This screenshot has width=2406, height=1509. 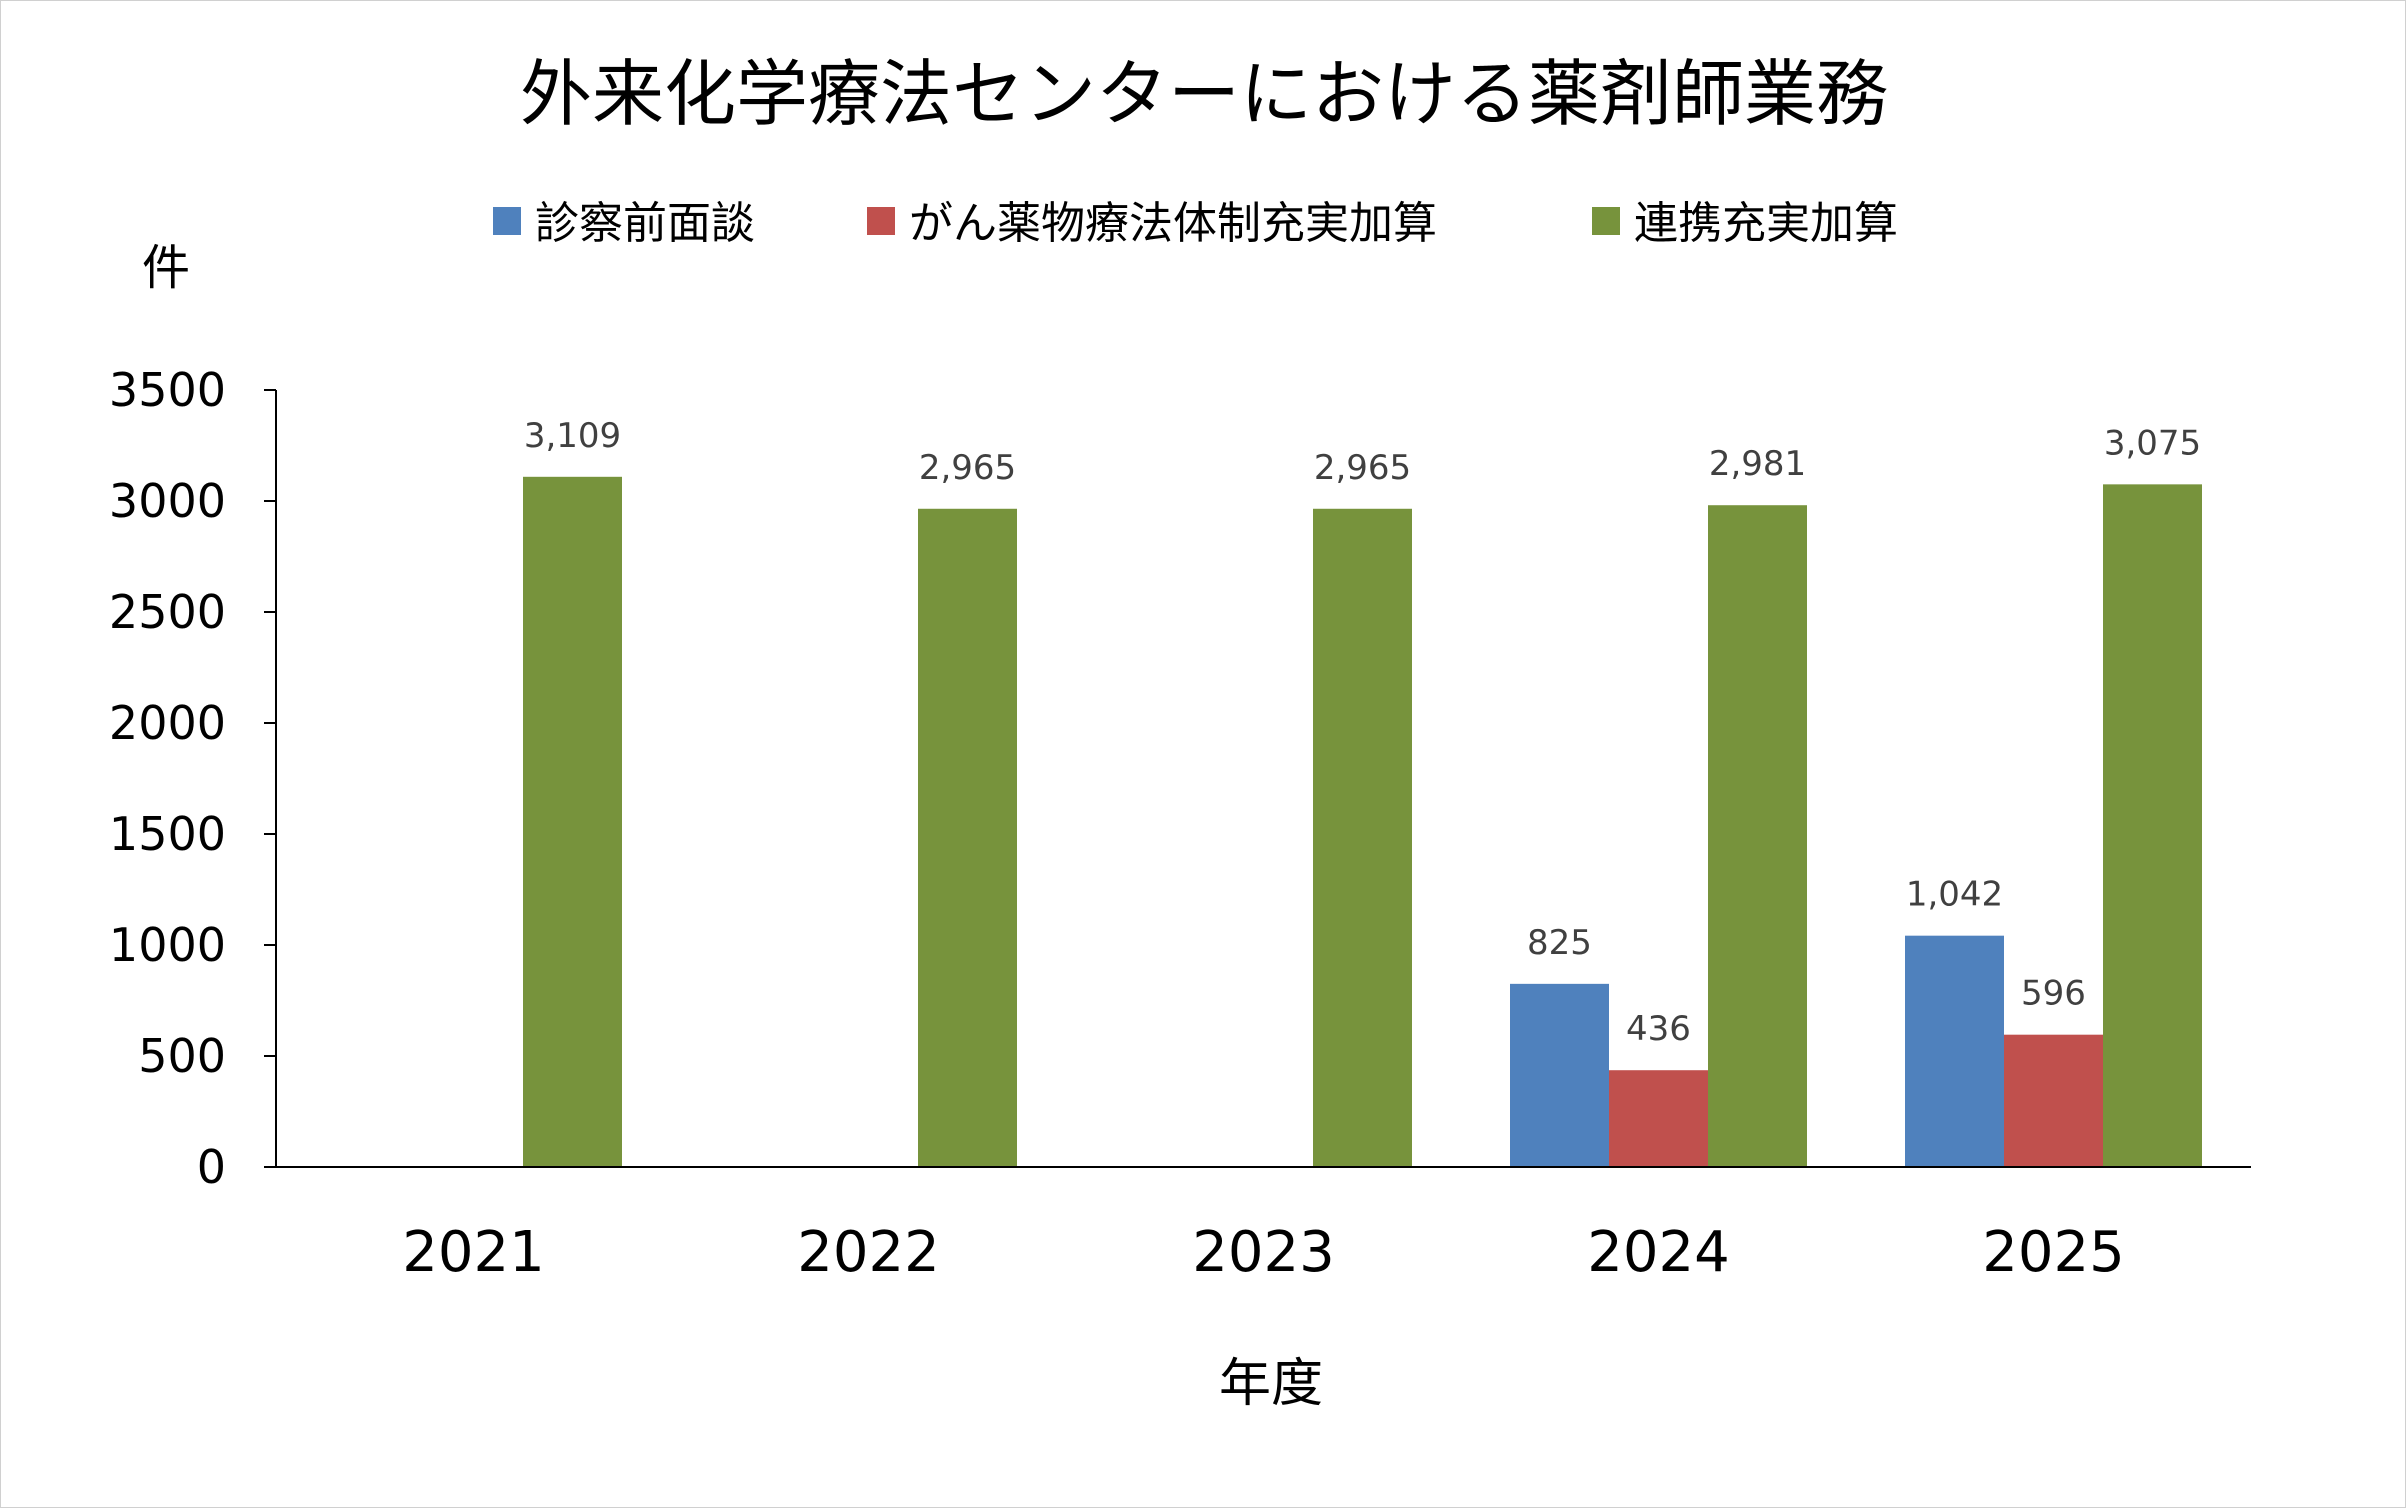 I want to click on y-tick-label: 3500, so click(x=167, y=390).